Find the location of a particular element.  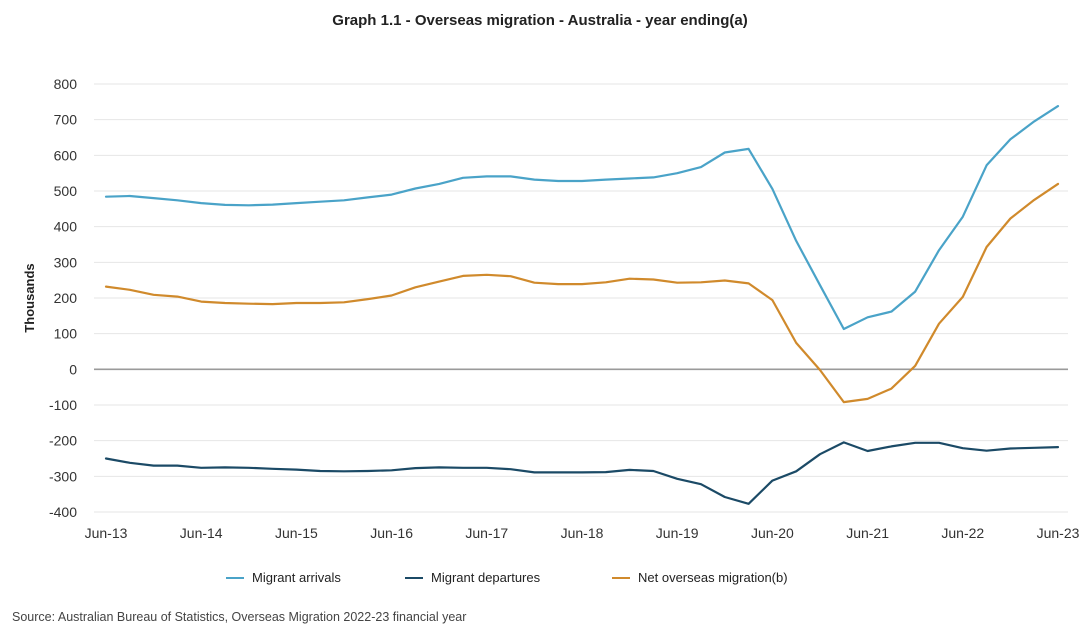

series-line-migrant-departures is located at coordinates (582, 473).